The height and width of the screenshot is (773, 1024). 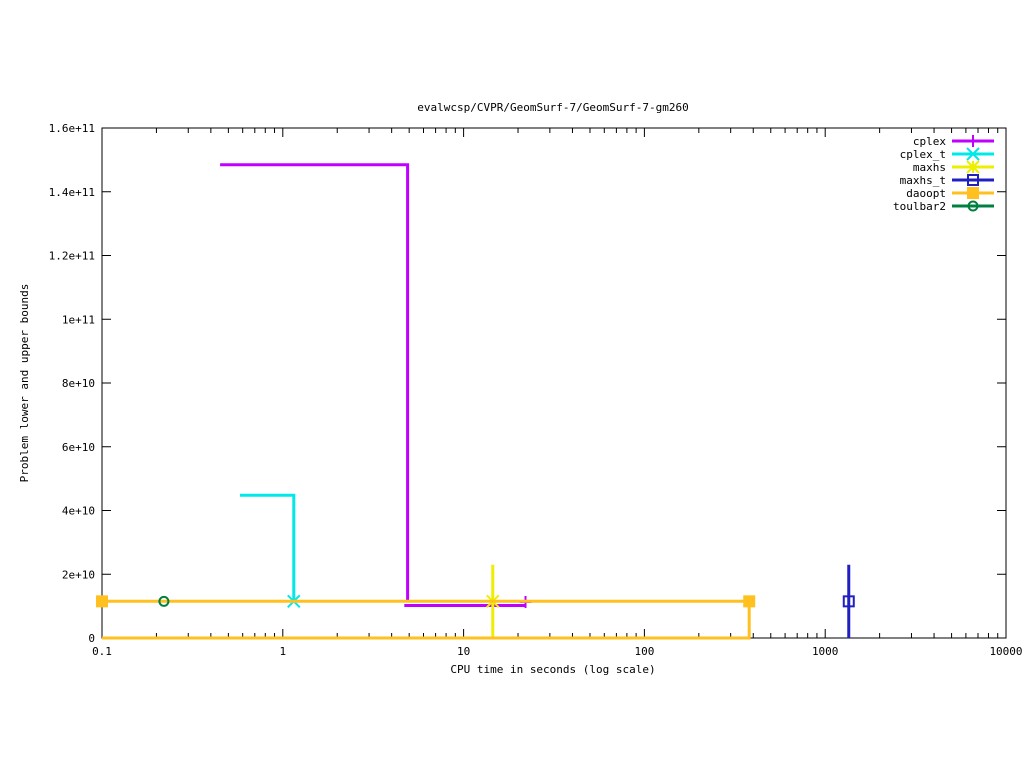 I want to click on daoopt-lower-bound-line, so click(x=426, y=620).